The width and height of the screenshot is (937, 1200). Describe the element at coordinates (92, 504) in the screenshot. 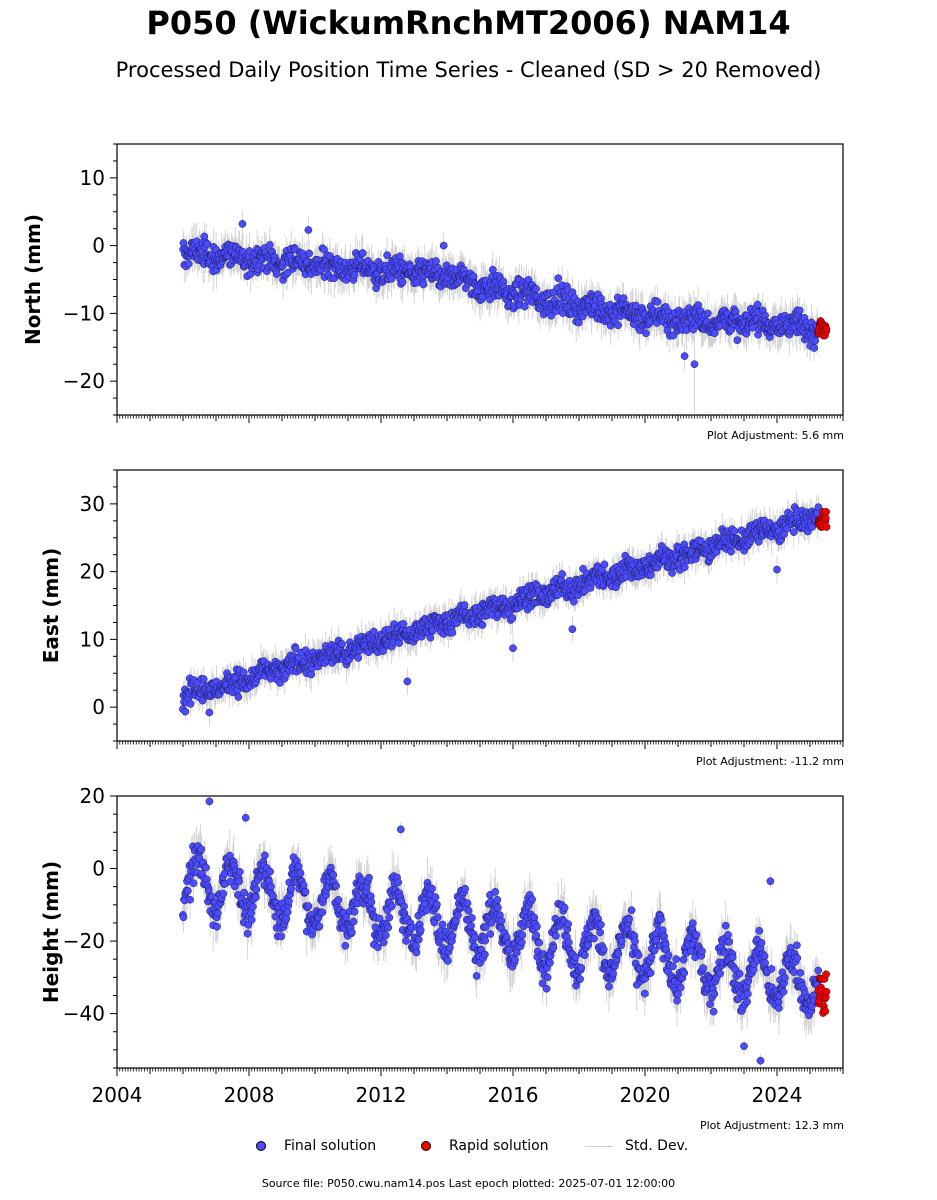

I see `y-tick-label: 30` at that location.